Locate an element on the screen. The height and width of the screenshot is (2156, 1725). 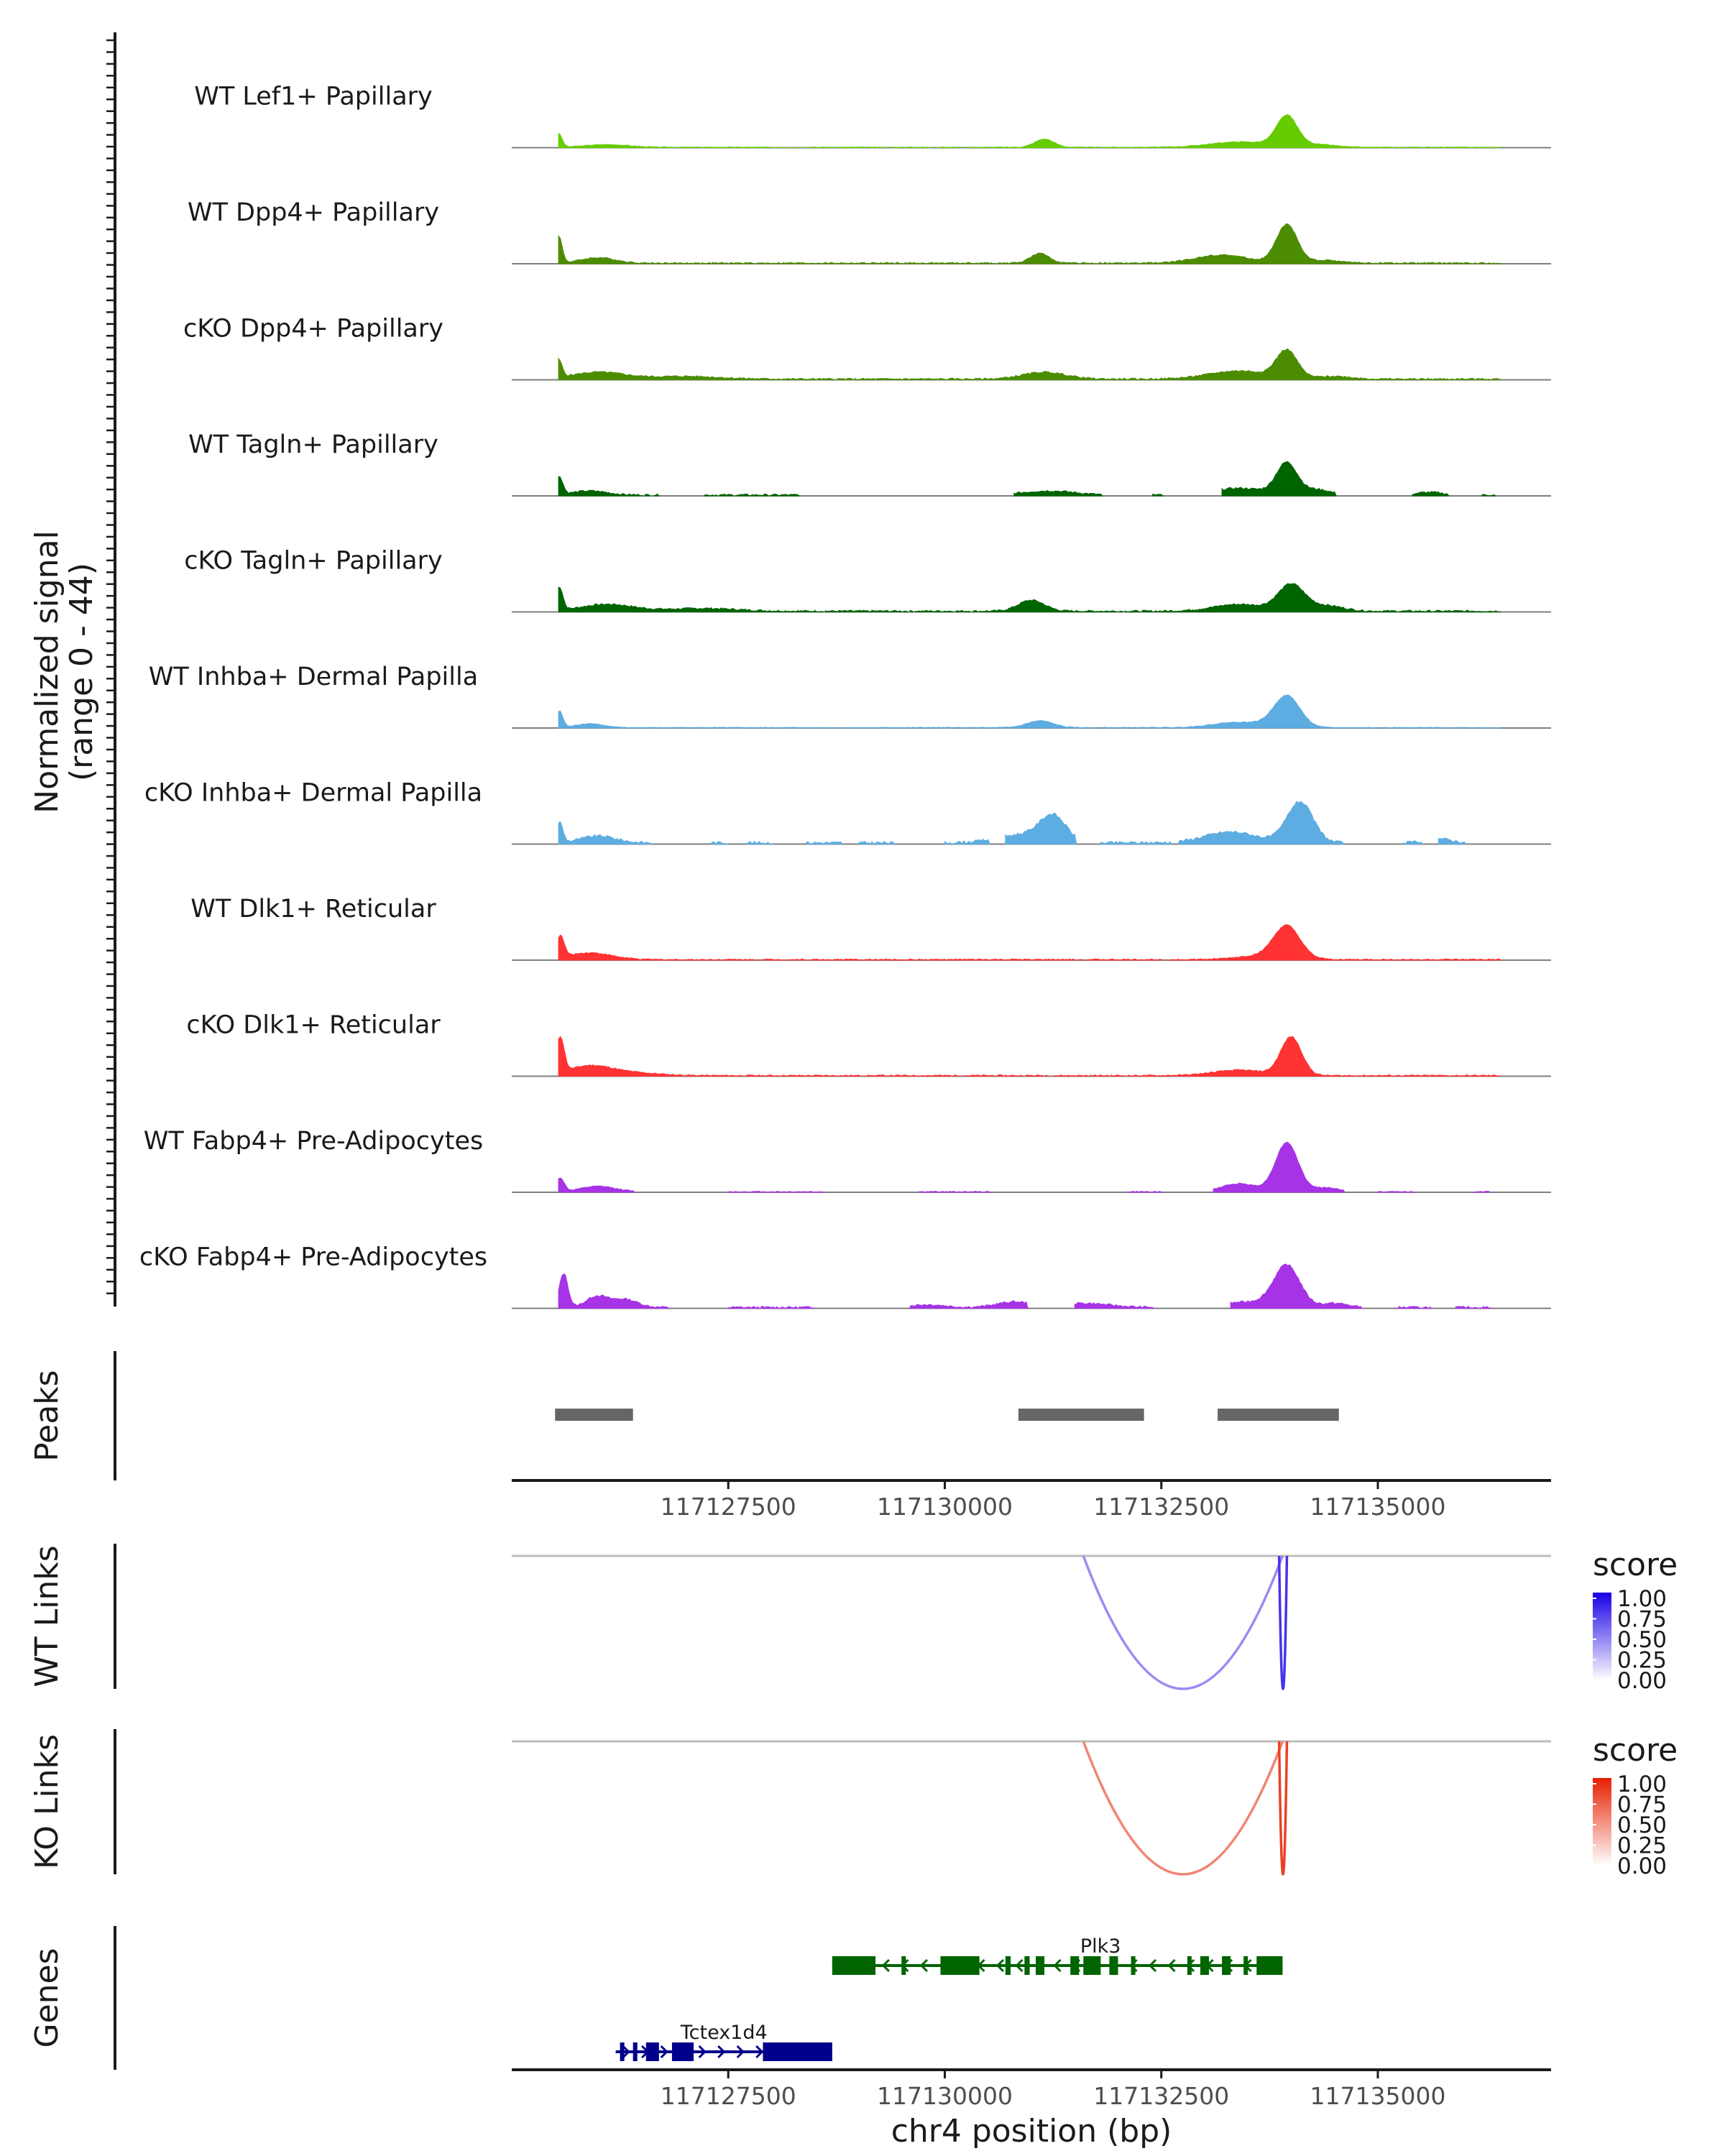
legend-tick-label: 0.75 is located at coordinates (1642, 1805).